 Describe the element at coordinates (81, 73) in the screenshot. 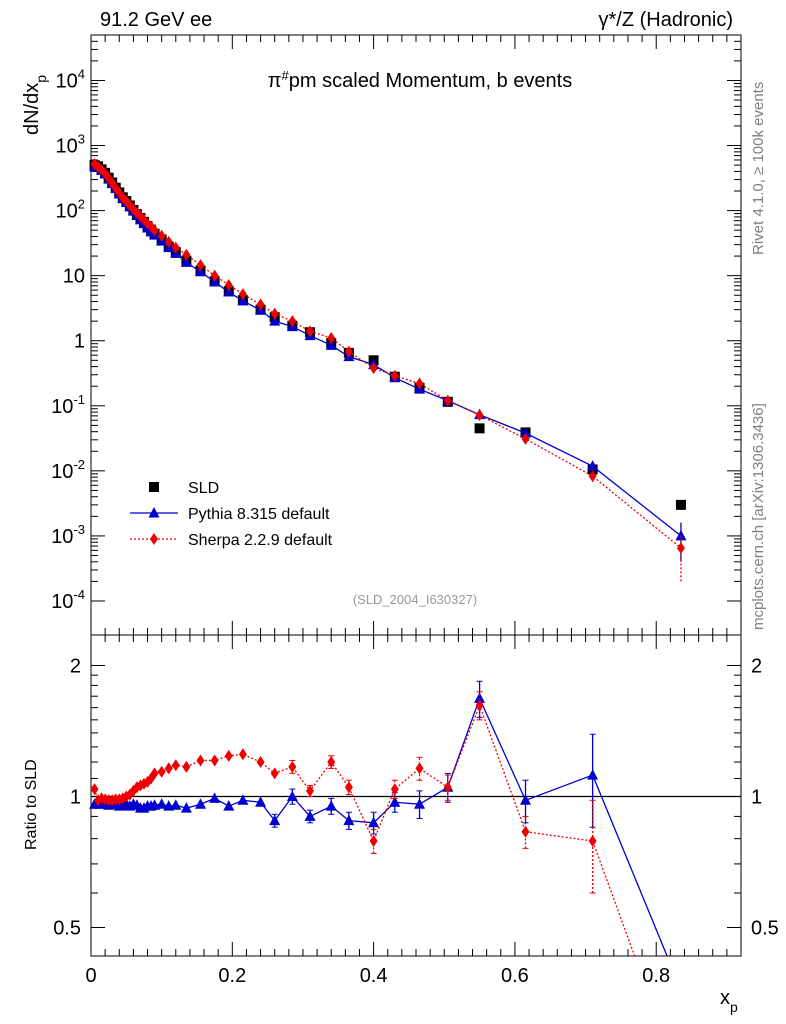

I see `y-tick-exp: 4` at that location.